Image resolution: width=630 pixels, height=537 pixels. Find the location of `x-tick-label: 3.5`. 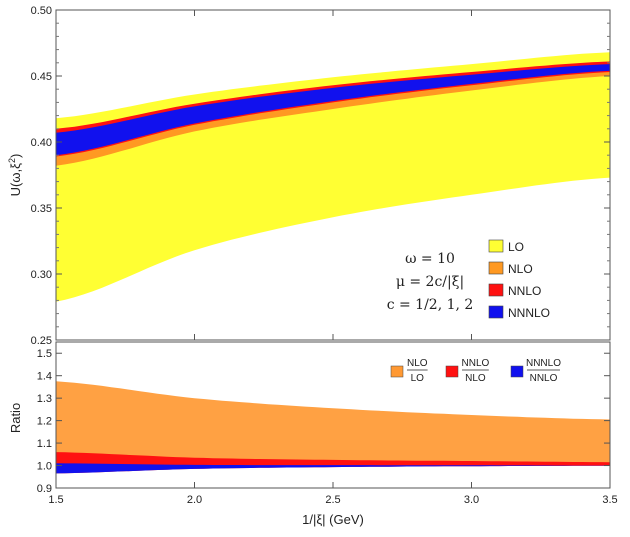

x-tick-label: 3.5 is located at coordinates (609, 500).